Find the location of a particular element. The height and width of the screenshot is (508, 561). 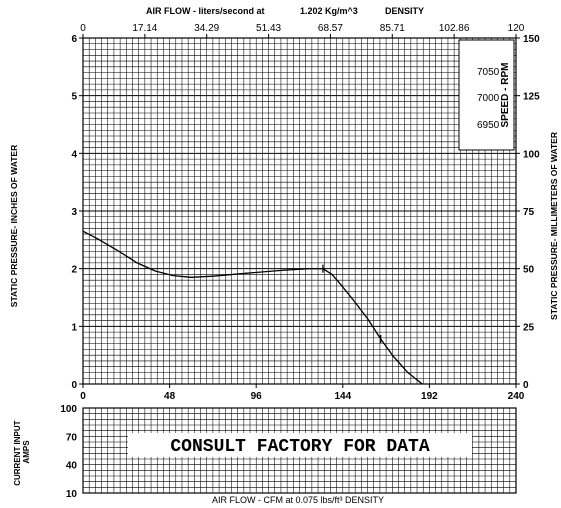

curve-markers is located at coordinates (352, 304).